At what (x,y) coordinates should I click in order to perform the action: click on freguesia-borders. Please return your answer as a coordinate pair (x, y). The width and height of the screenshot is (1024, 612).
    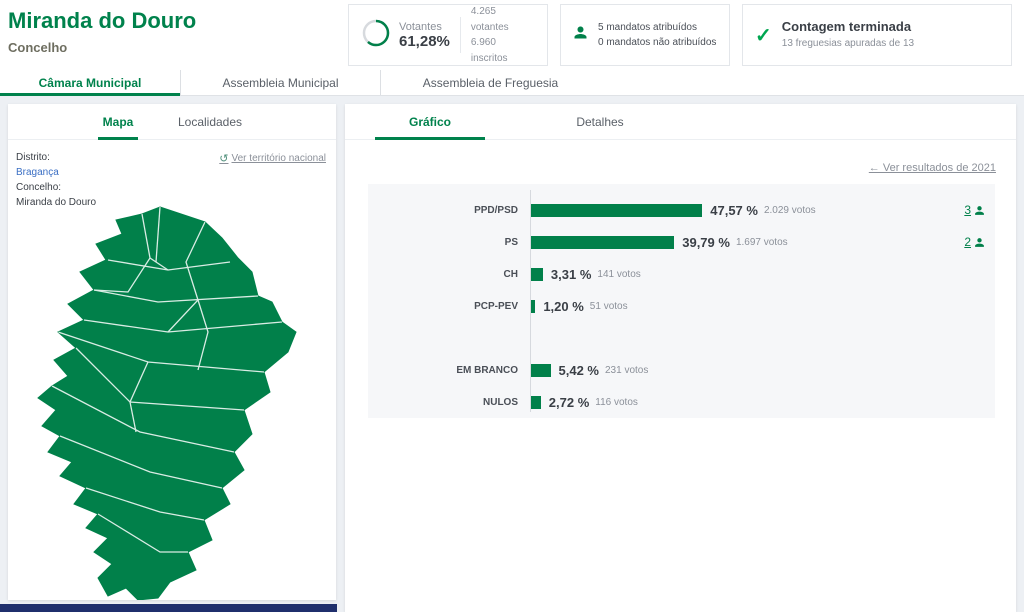
    Looking at the image, I should click on (167, 380).